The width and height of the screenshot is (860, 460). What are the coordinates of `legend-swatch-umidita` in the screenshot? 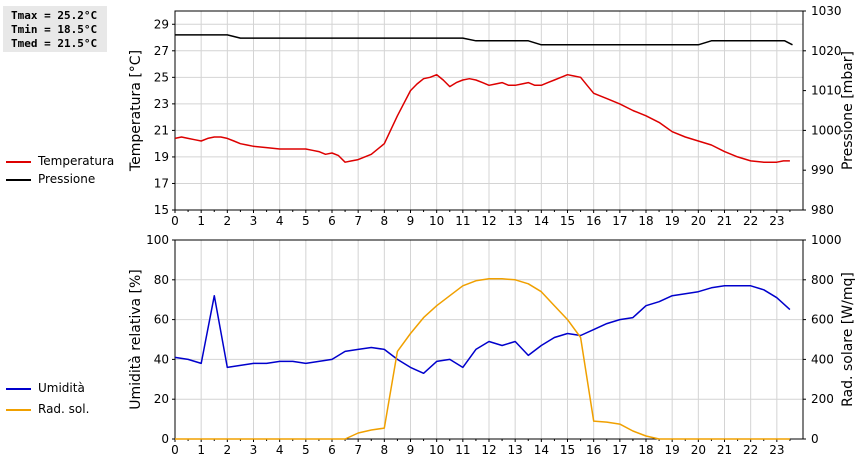 It's located at (18, 389).